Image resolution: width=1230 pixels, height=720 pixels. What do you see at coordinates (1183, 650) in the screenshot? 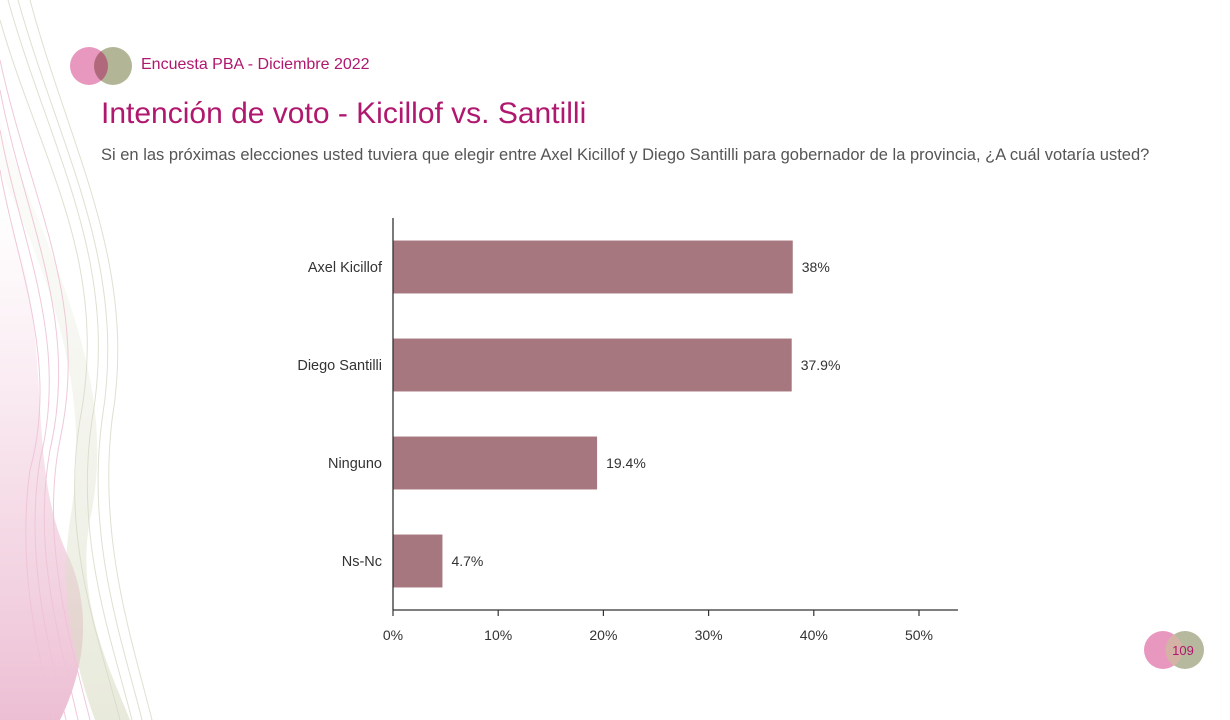
I see `page-number: 109` at bounding box center [1183, 650].